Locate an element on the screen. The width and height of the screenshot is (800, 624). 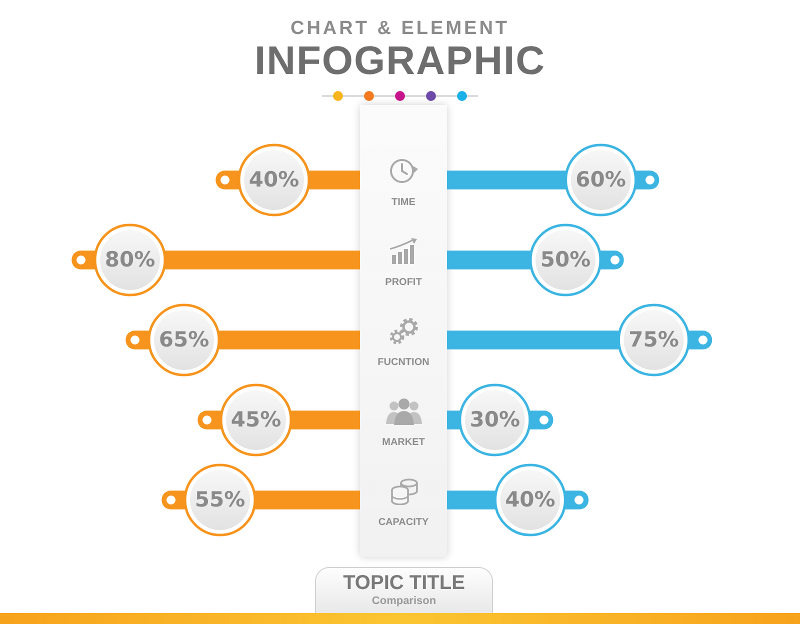
data-label: 50% is located at coordinates (565, 259).